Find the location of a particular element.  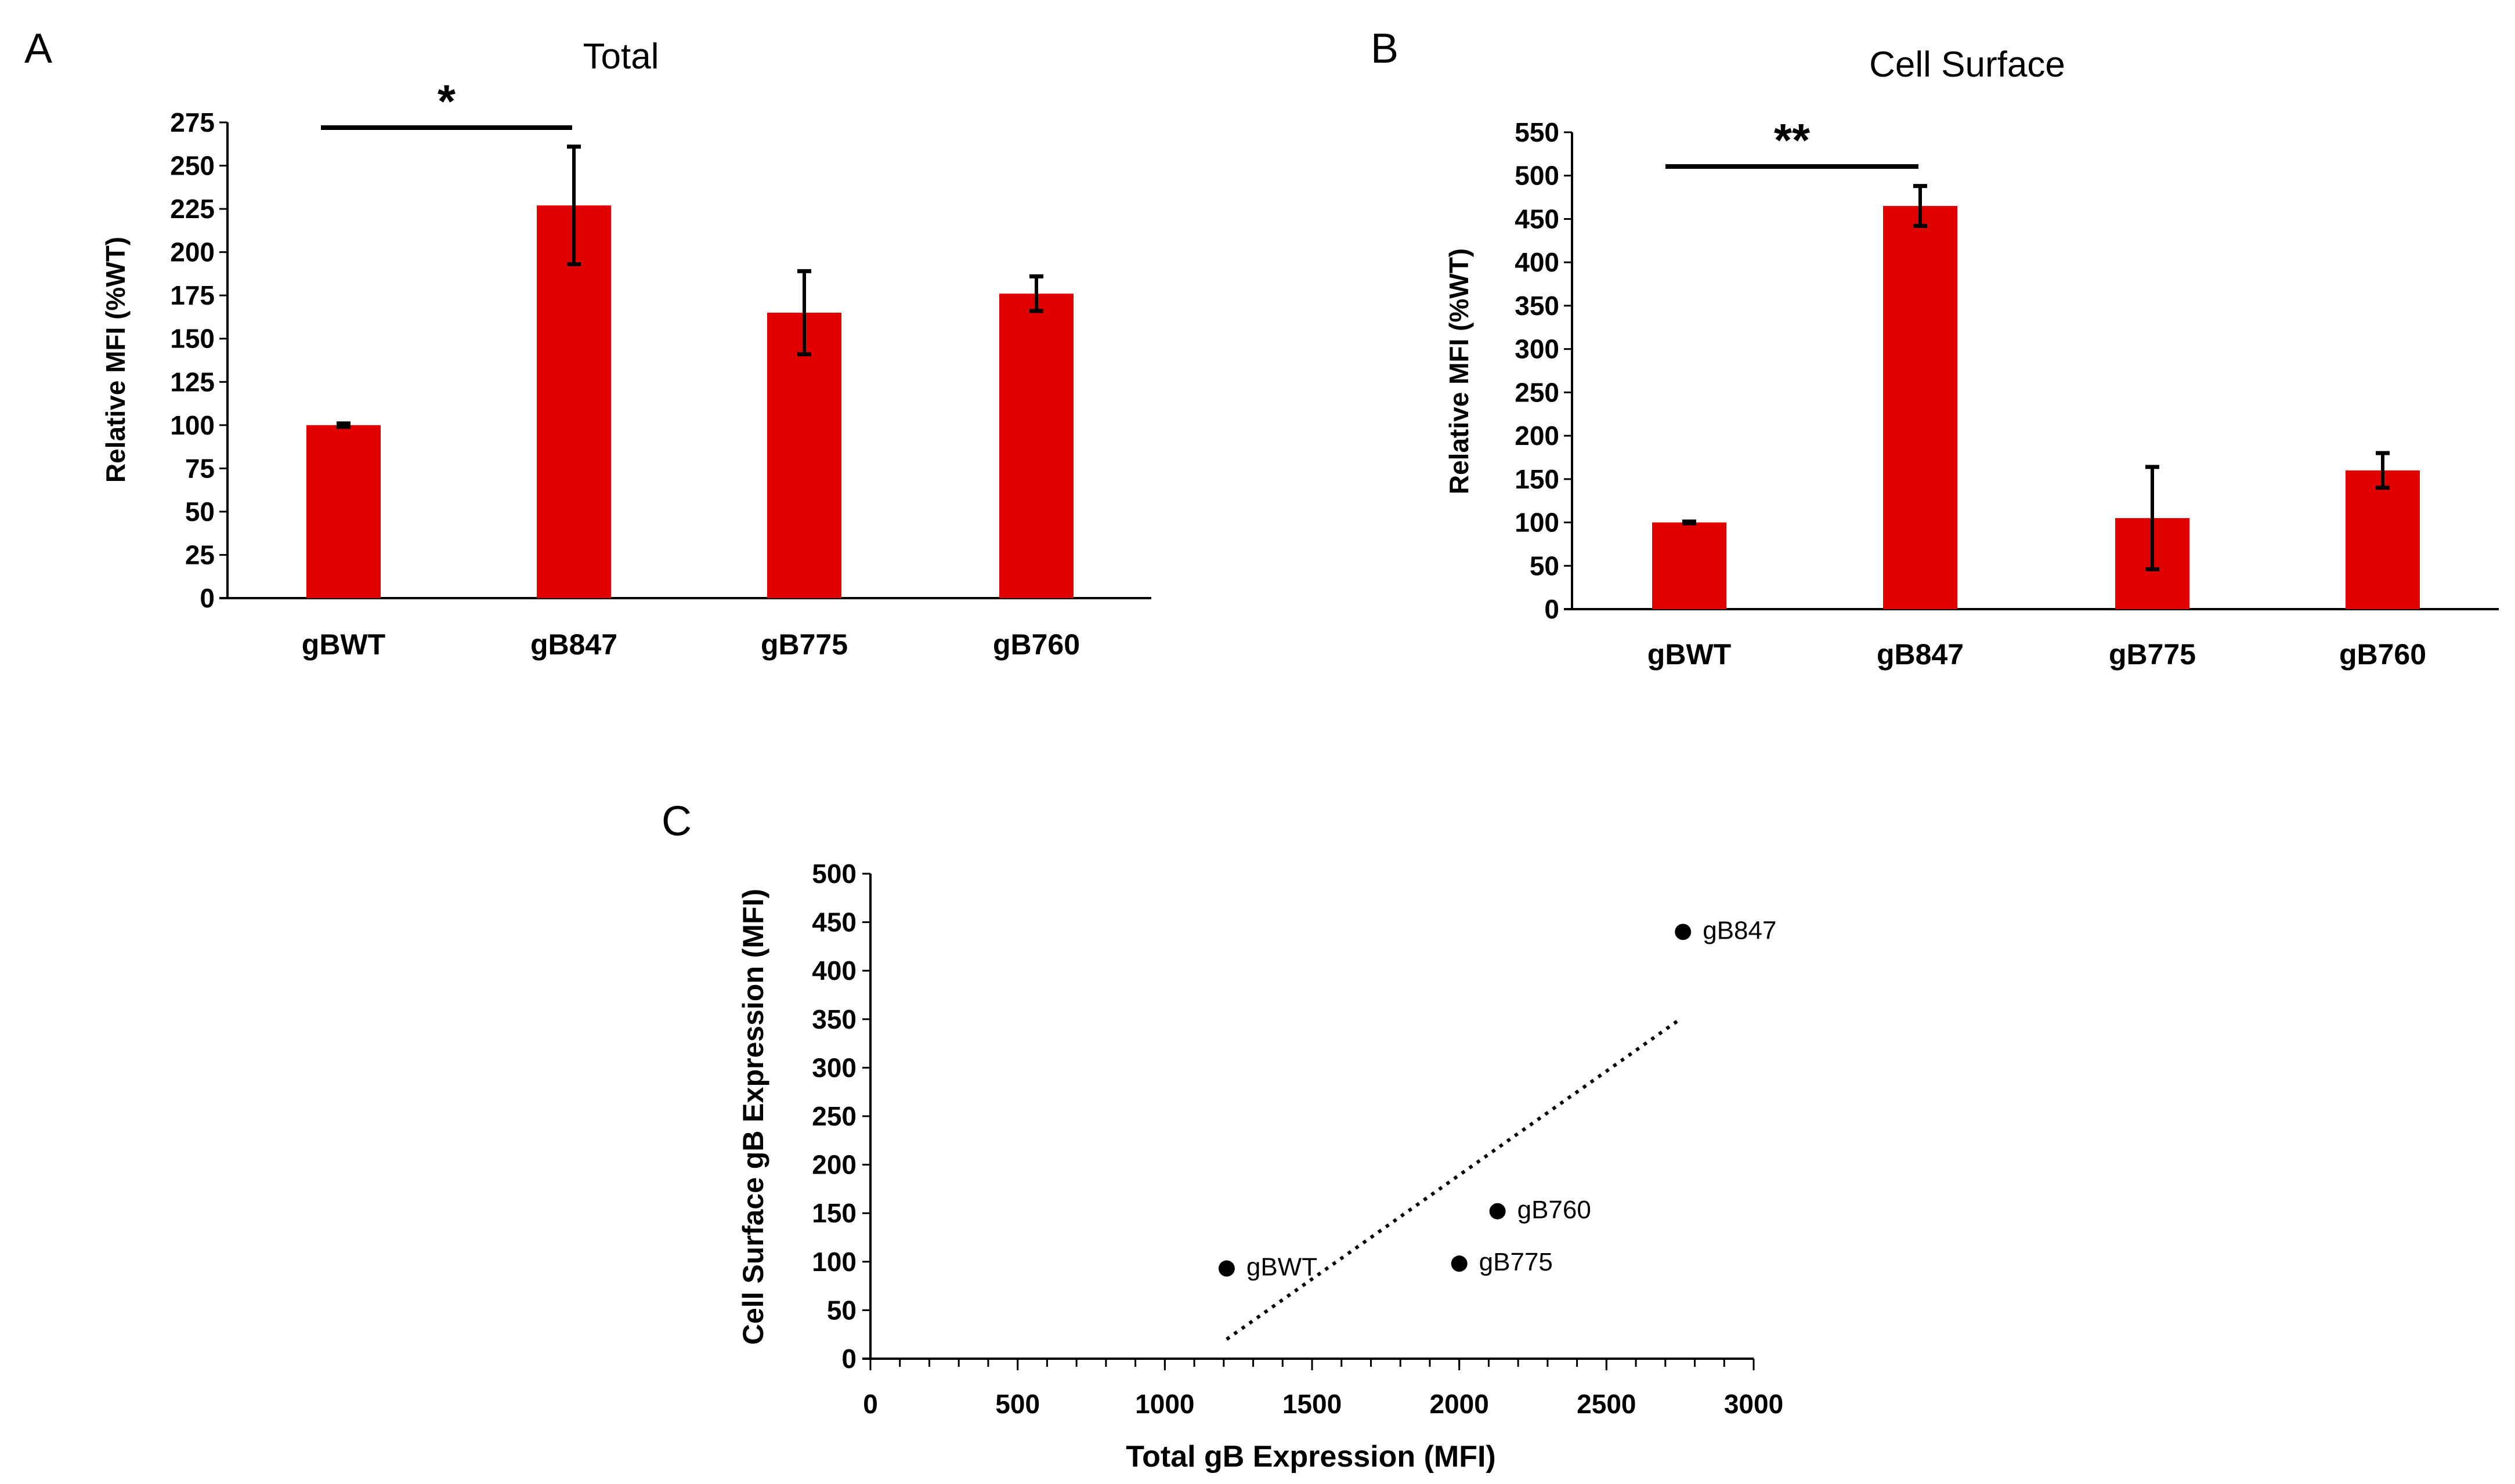

chart-b-x-tick-label: gB847 is located at coordinates (1920, 654).